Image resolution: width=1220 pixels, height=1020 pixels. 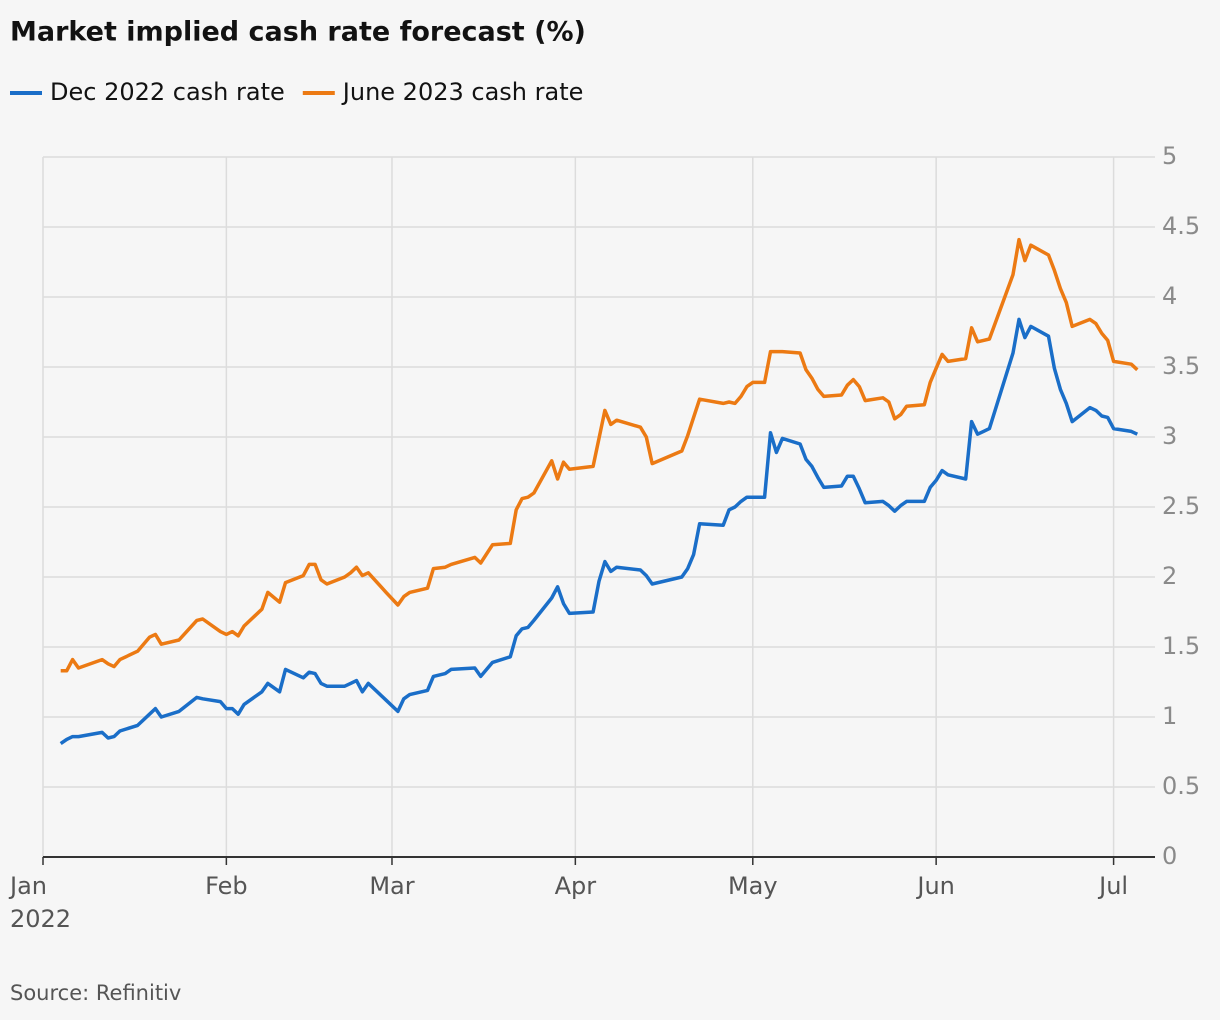 I want to click on x-tick-label: Jan, so click(x=27, y=886).